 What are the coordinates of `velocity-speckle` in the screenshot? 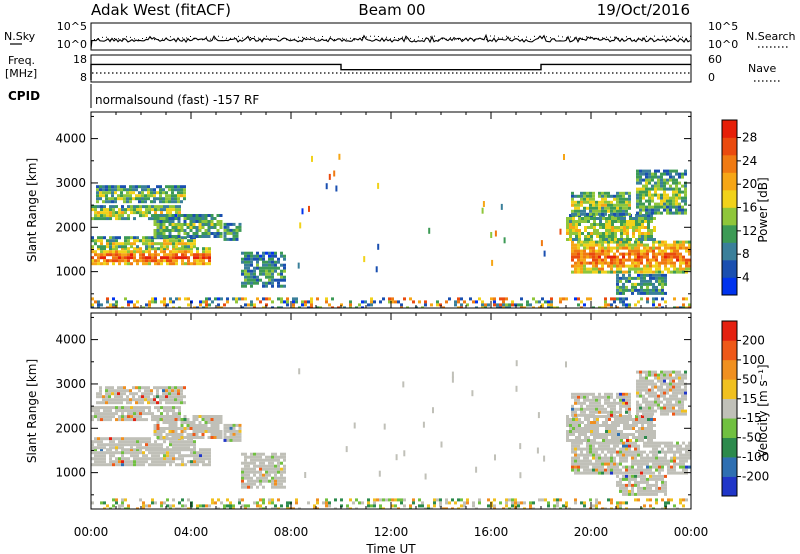 It's located at (476, 469).